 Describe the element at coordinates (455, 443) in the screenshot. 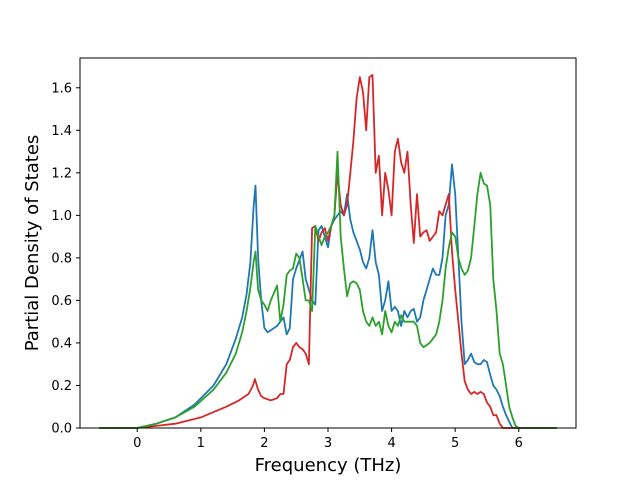

I see `x-tick-label: 5` at that location.